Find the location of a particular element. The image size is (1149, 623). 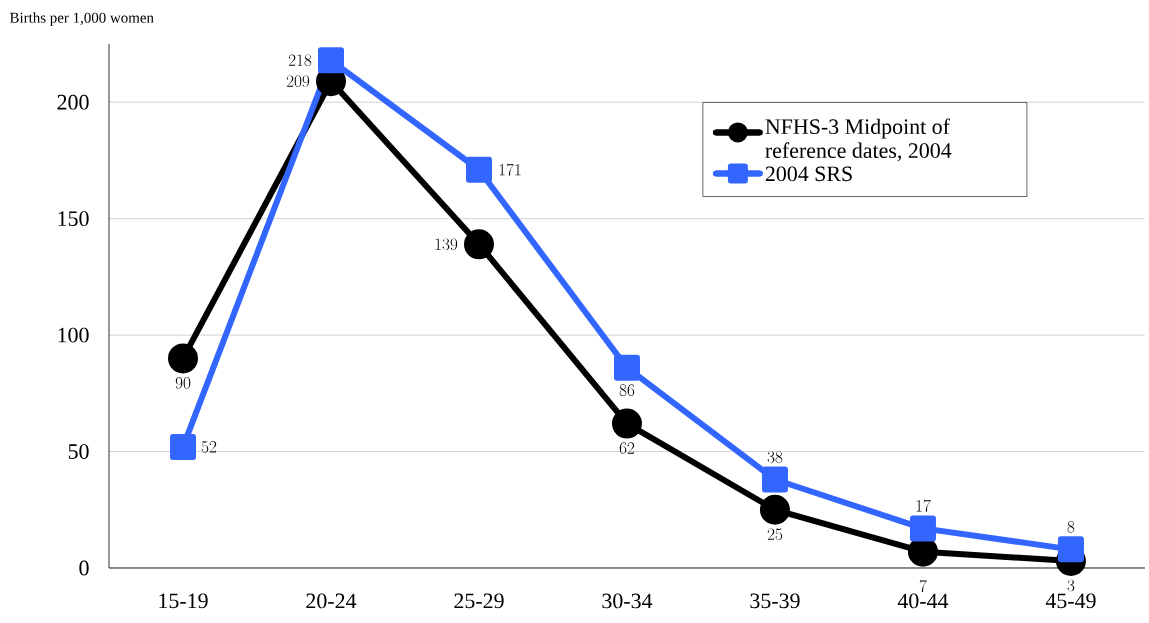

y-tick-label: 100 is located at coordinates (73, 335).